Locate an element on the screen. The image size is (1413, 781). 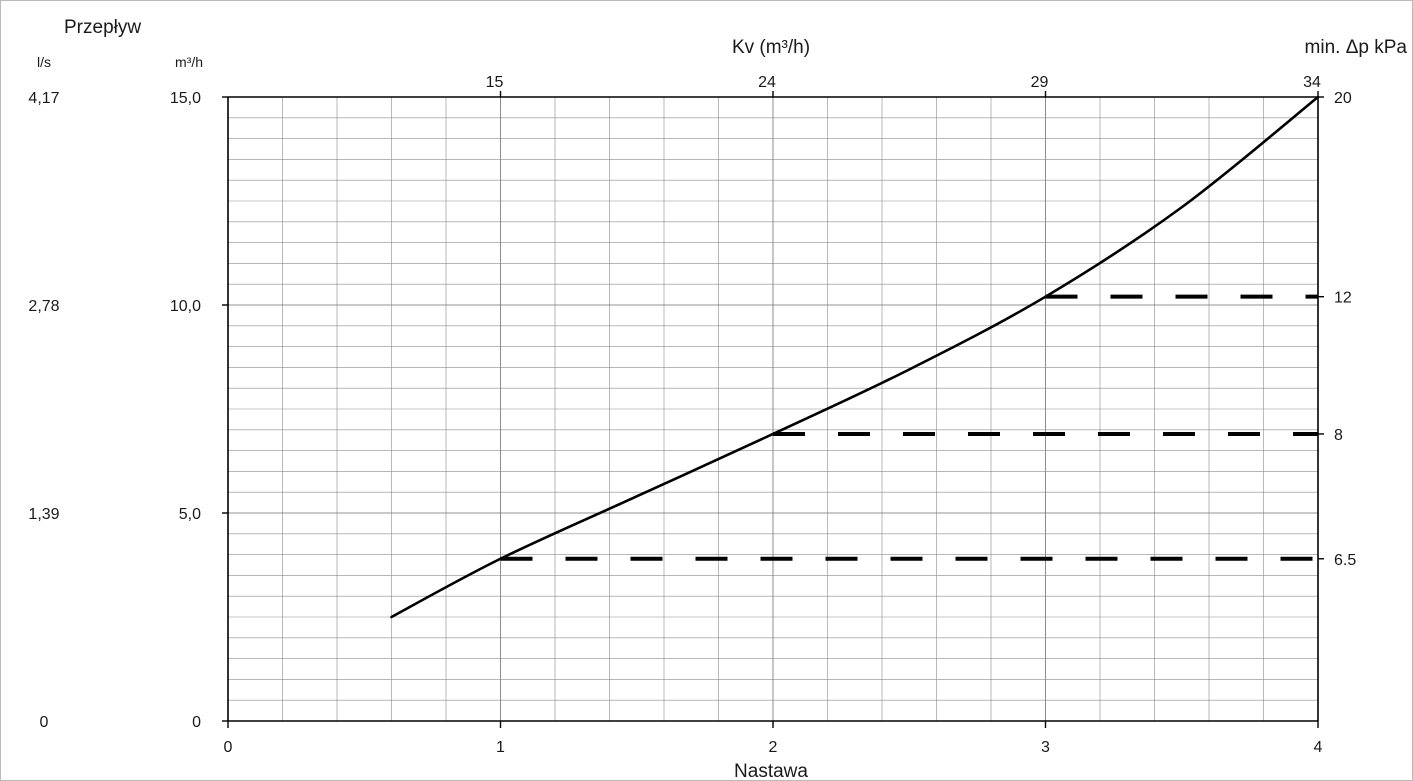
kv-tick-label: 15 is located at coordinates (495, 82).